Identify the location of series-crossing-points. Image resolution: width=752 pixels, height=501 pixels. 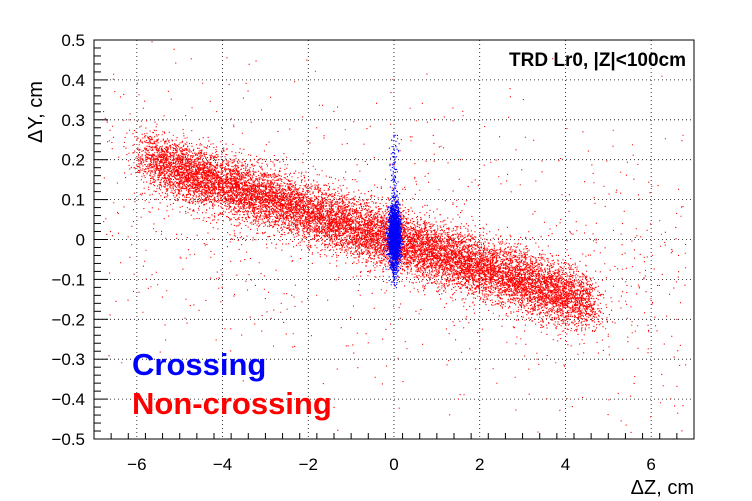
(394, 211).